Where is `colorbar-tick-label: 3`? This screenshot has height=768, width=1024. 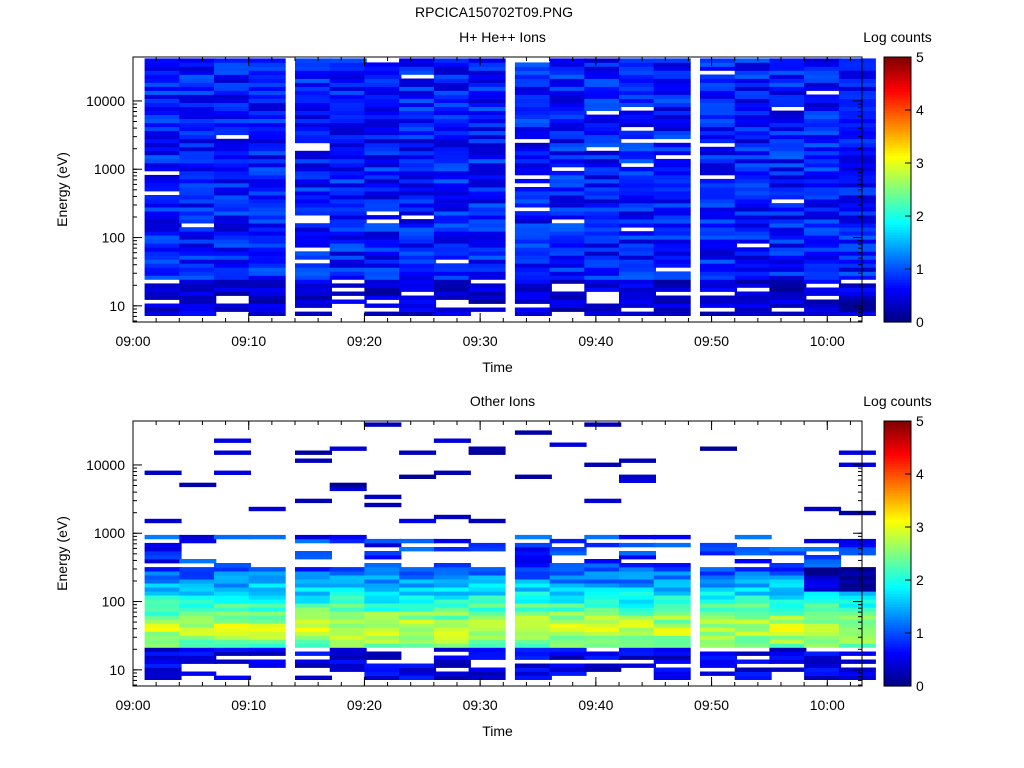 colorbar-tick-label: 3 is located at coordinates (920, 527).